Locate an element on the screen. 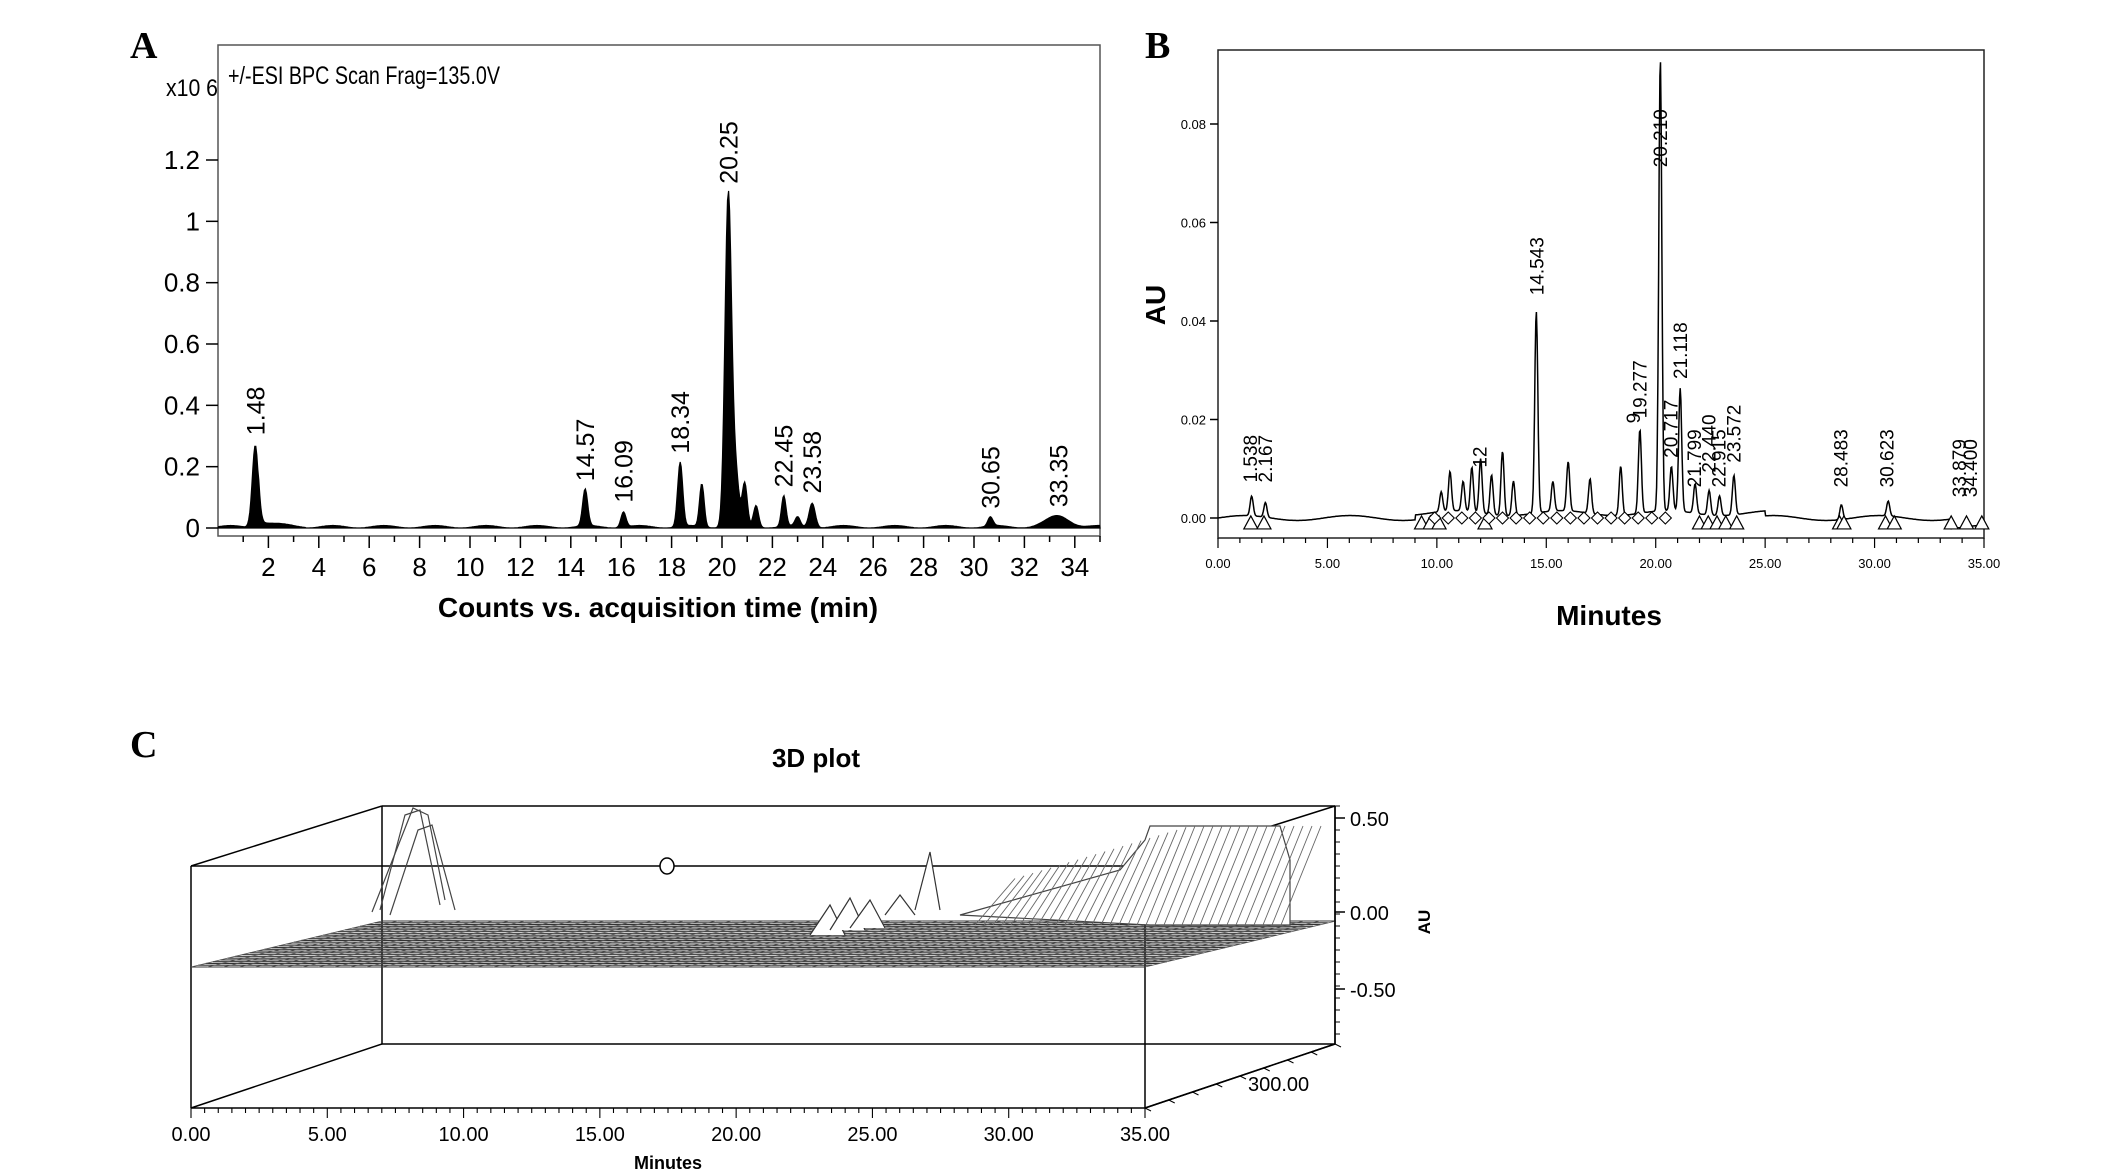  x-tick-label: 28 is located at coordinates (923, 567).